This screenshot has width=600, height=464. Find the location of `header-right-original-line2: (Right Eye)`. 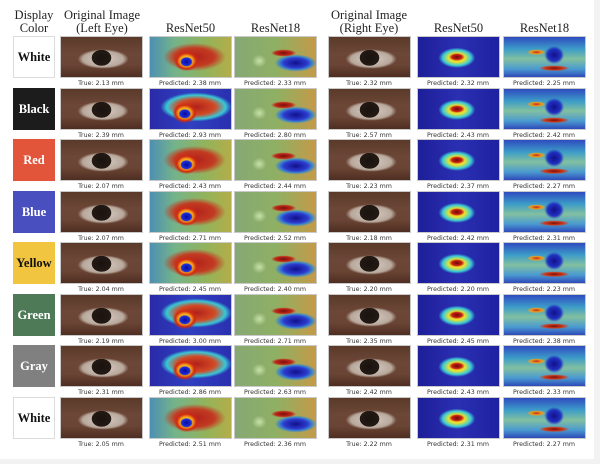

header-right-original-line2: (Right Eye) is located at coordinates (369, 28).